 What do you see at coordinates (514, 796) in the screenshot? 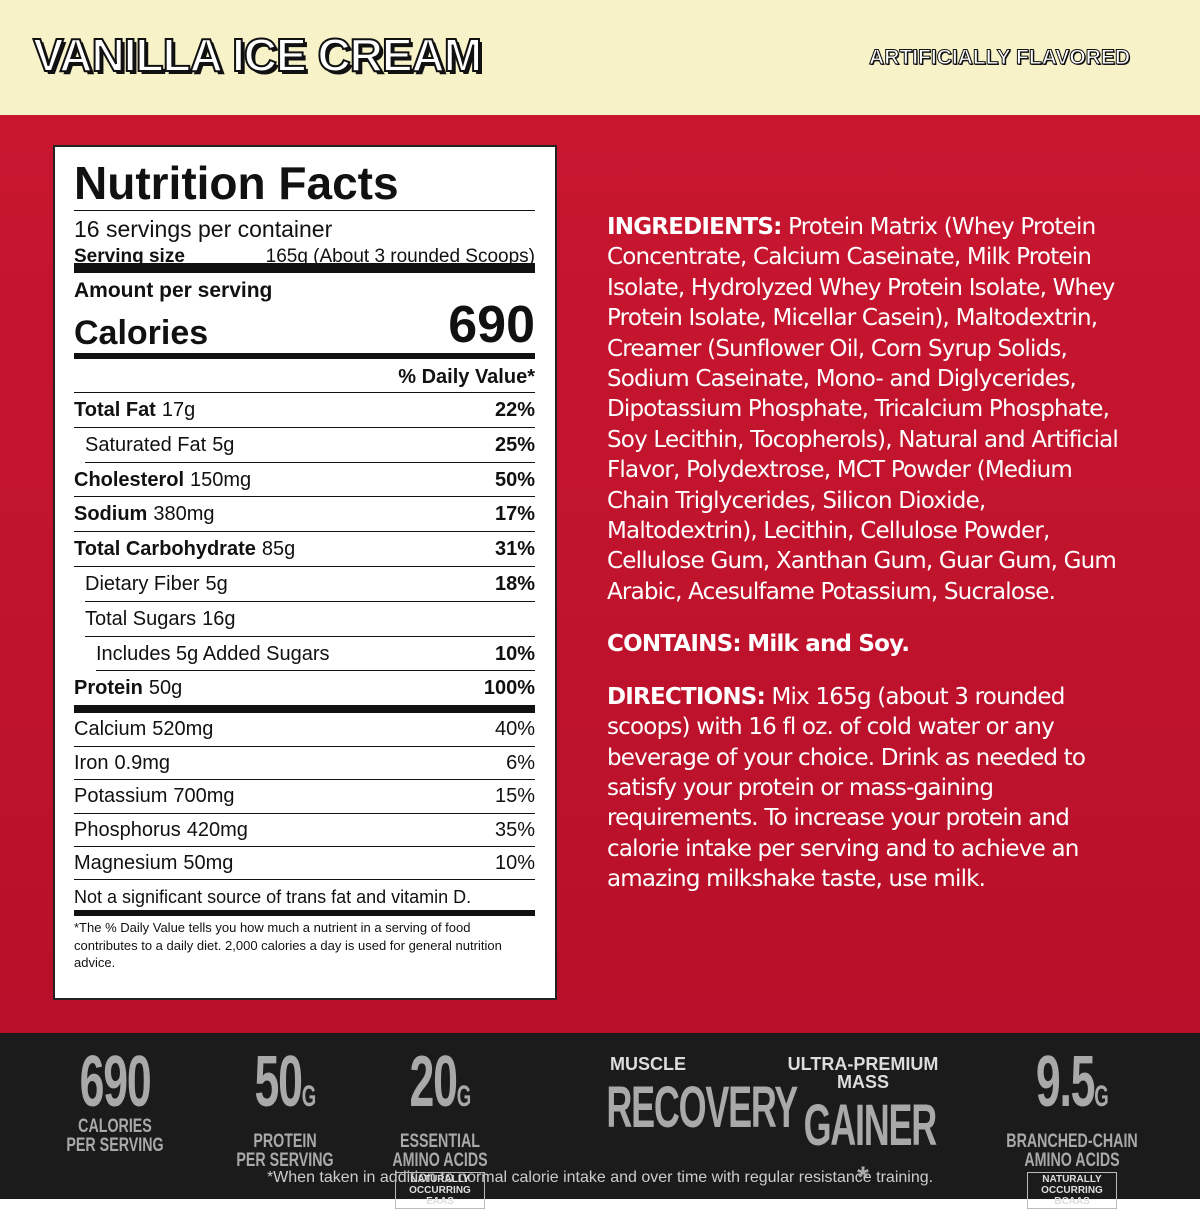
I see `mineral-dv: 15%` at bounding box center [514, 796].